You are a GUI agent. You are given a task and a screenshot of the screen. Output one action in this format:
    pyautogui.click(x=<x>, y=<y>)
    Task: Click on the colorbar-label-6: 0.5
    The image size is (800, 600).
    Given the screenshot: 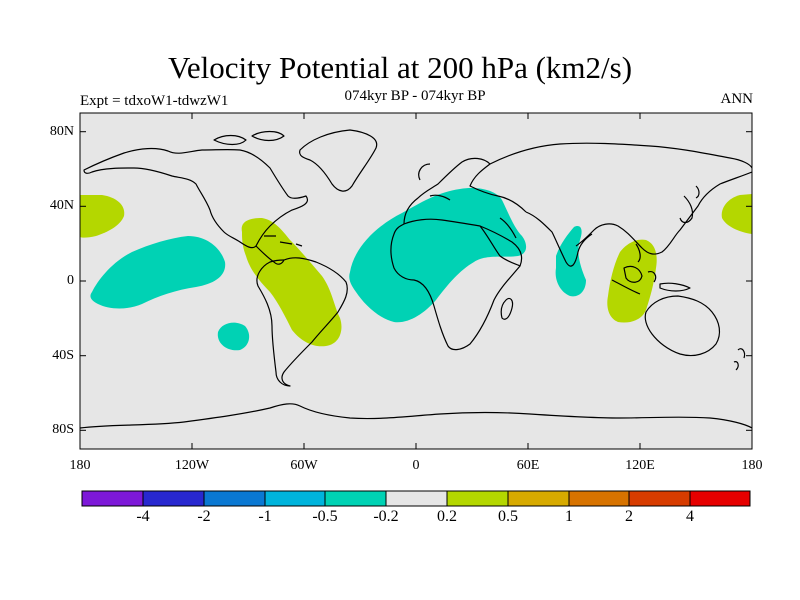 What is the action you would take?
    pyautogui.click(x=508, y=516)
    